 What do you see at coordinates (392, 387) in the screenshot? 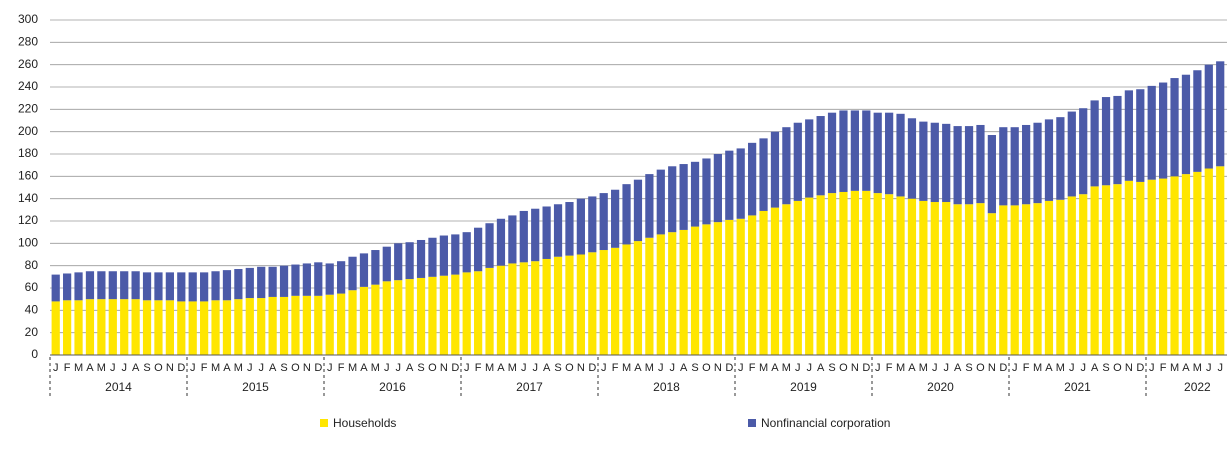
I see `year-label: 2016` at bounding box center [392, 387].